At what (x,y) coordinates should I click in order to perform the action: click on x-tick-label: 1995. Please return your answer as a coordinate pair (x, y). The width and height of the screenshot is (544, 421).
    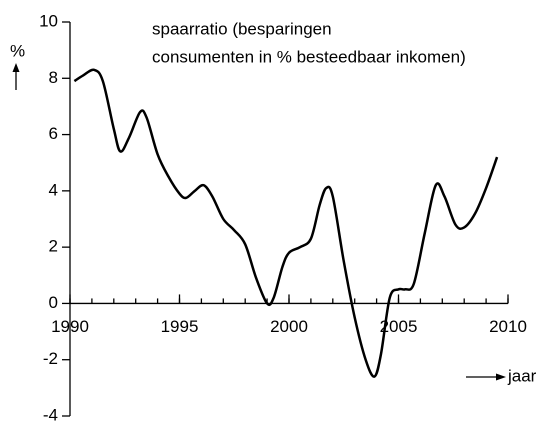
    Looking at the image, I should click on (180, 326).